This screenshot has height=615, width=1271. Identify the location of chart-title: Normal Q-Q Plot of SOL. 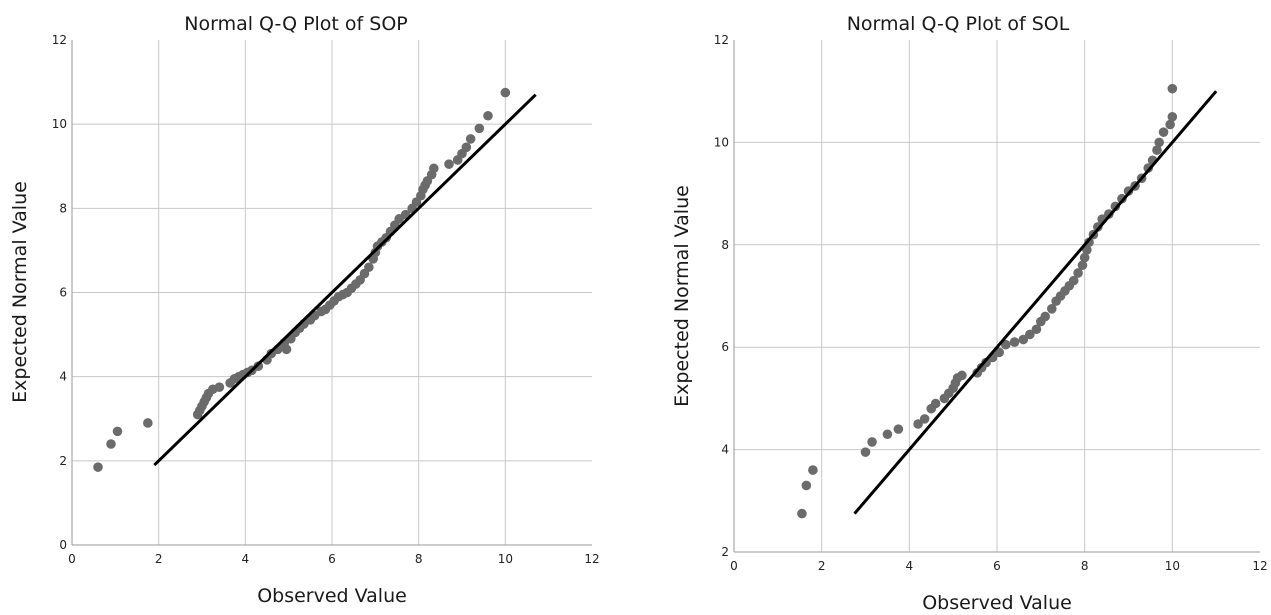
(958, 24).